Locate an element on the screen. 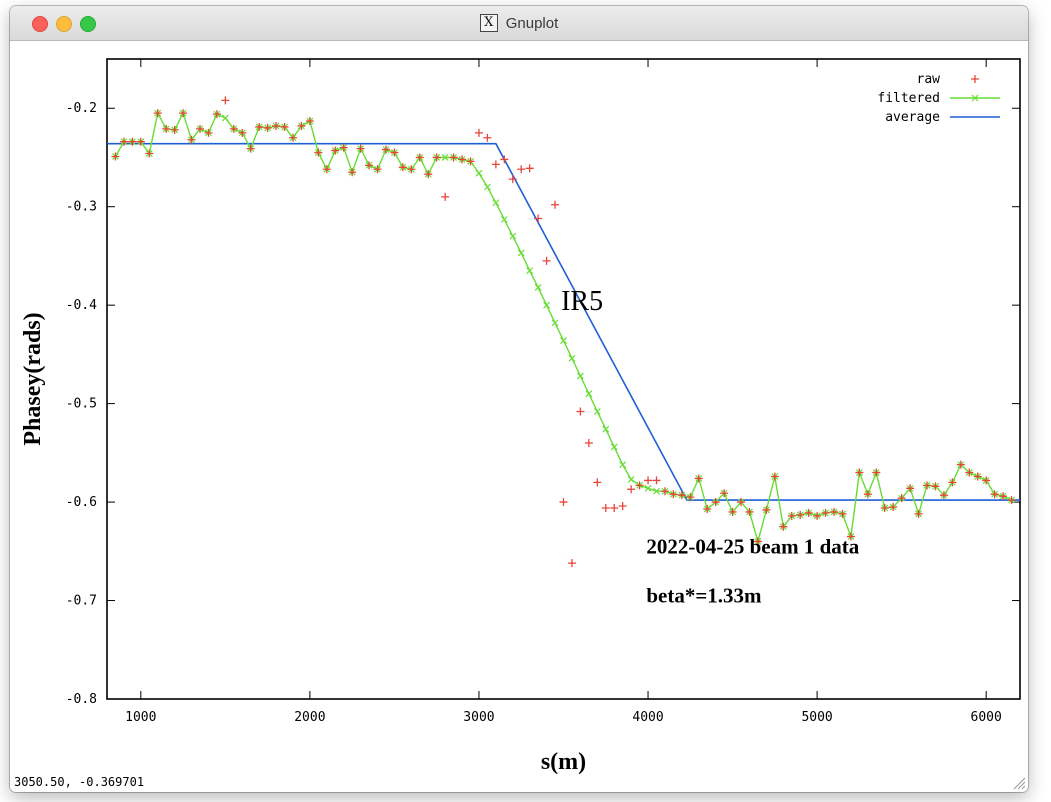 The height and width of the screenshot is (802, 1051). y-tick-label: -0.6 is located at coordinates (81, 502).